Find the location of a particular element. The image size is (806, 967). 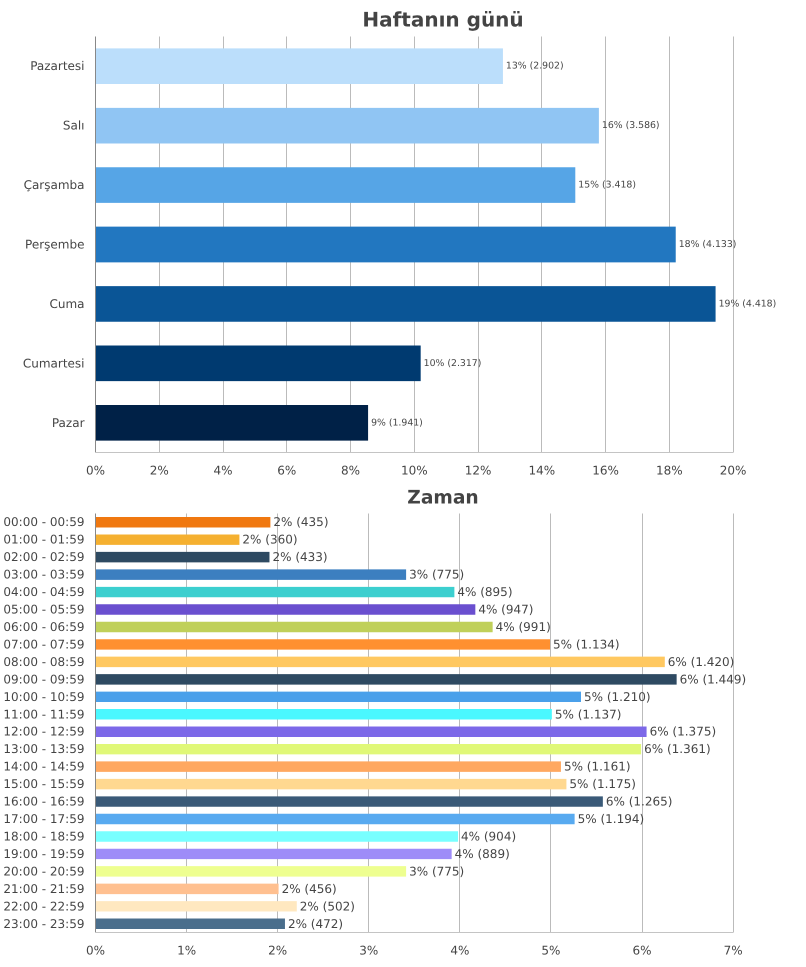

data-label: 4% (904) is located at coordinates (488, 836).